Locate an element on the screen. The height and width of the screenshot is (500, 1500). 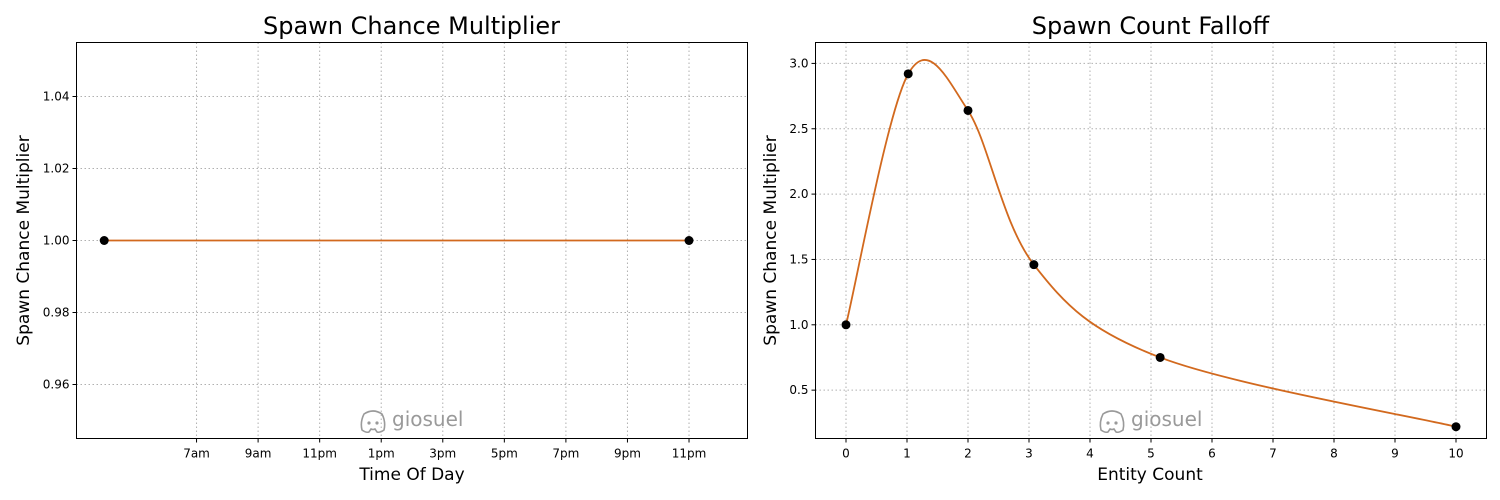
x-tick-label: 10 is located at coordinates (1455, 454).